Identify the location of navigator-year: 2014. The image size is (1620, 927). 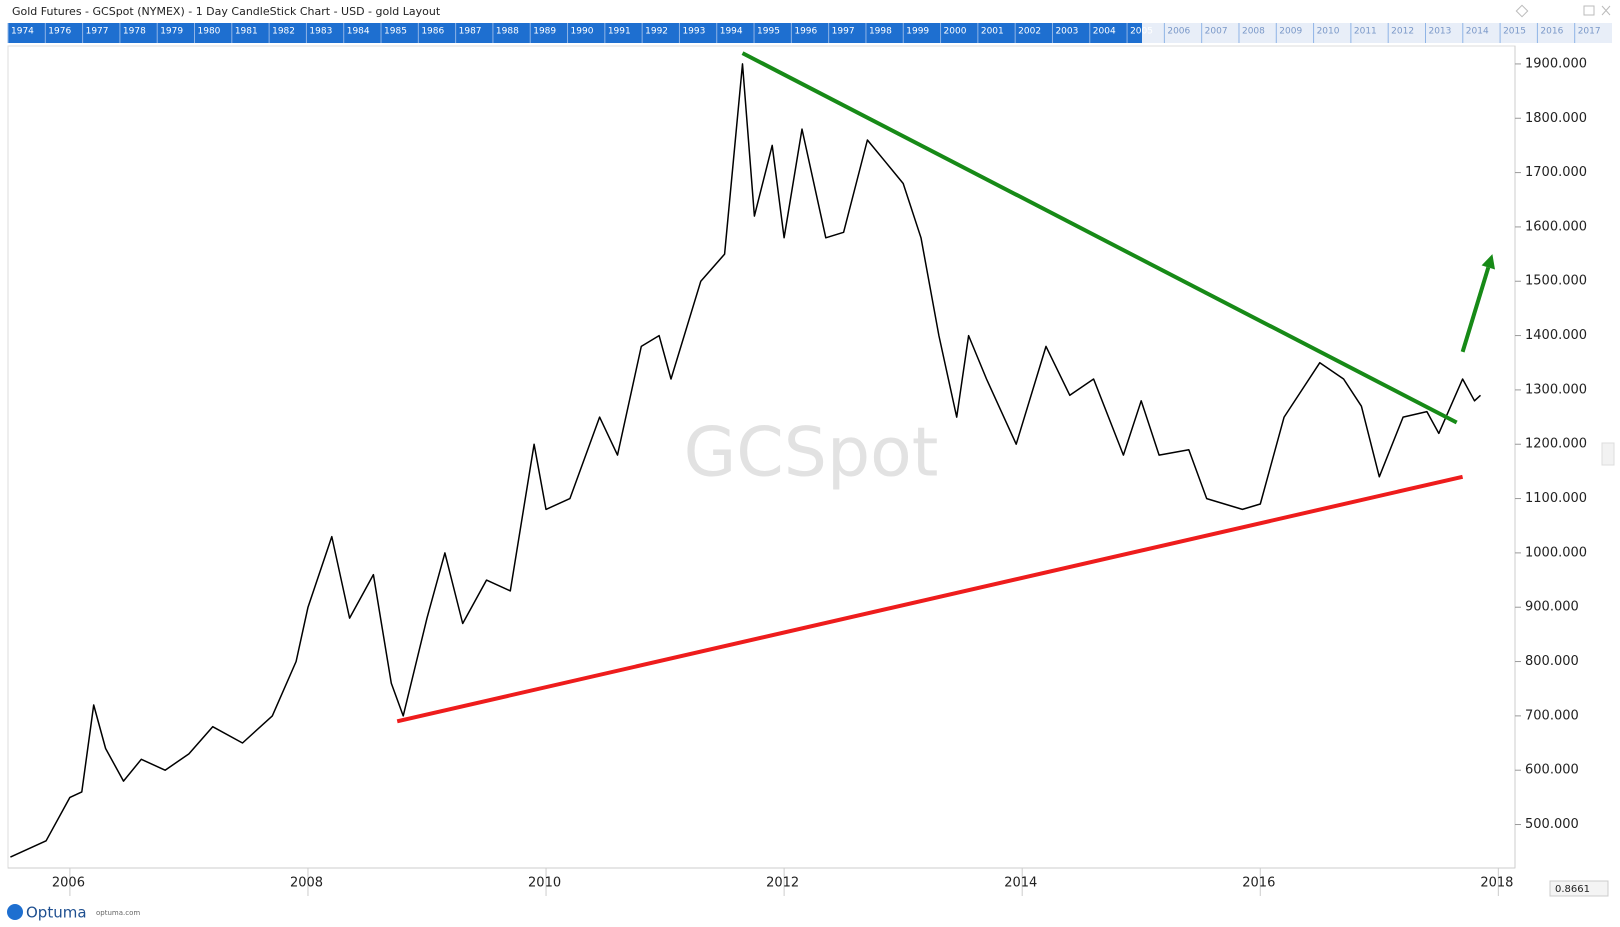
(1477, 32).